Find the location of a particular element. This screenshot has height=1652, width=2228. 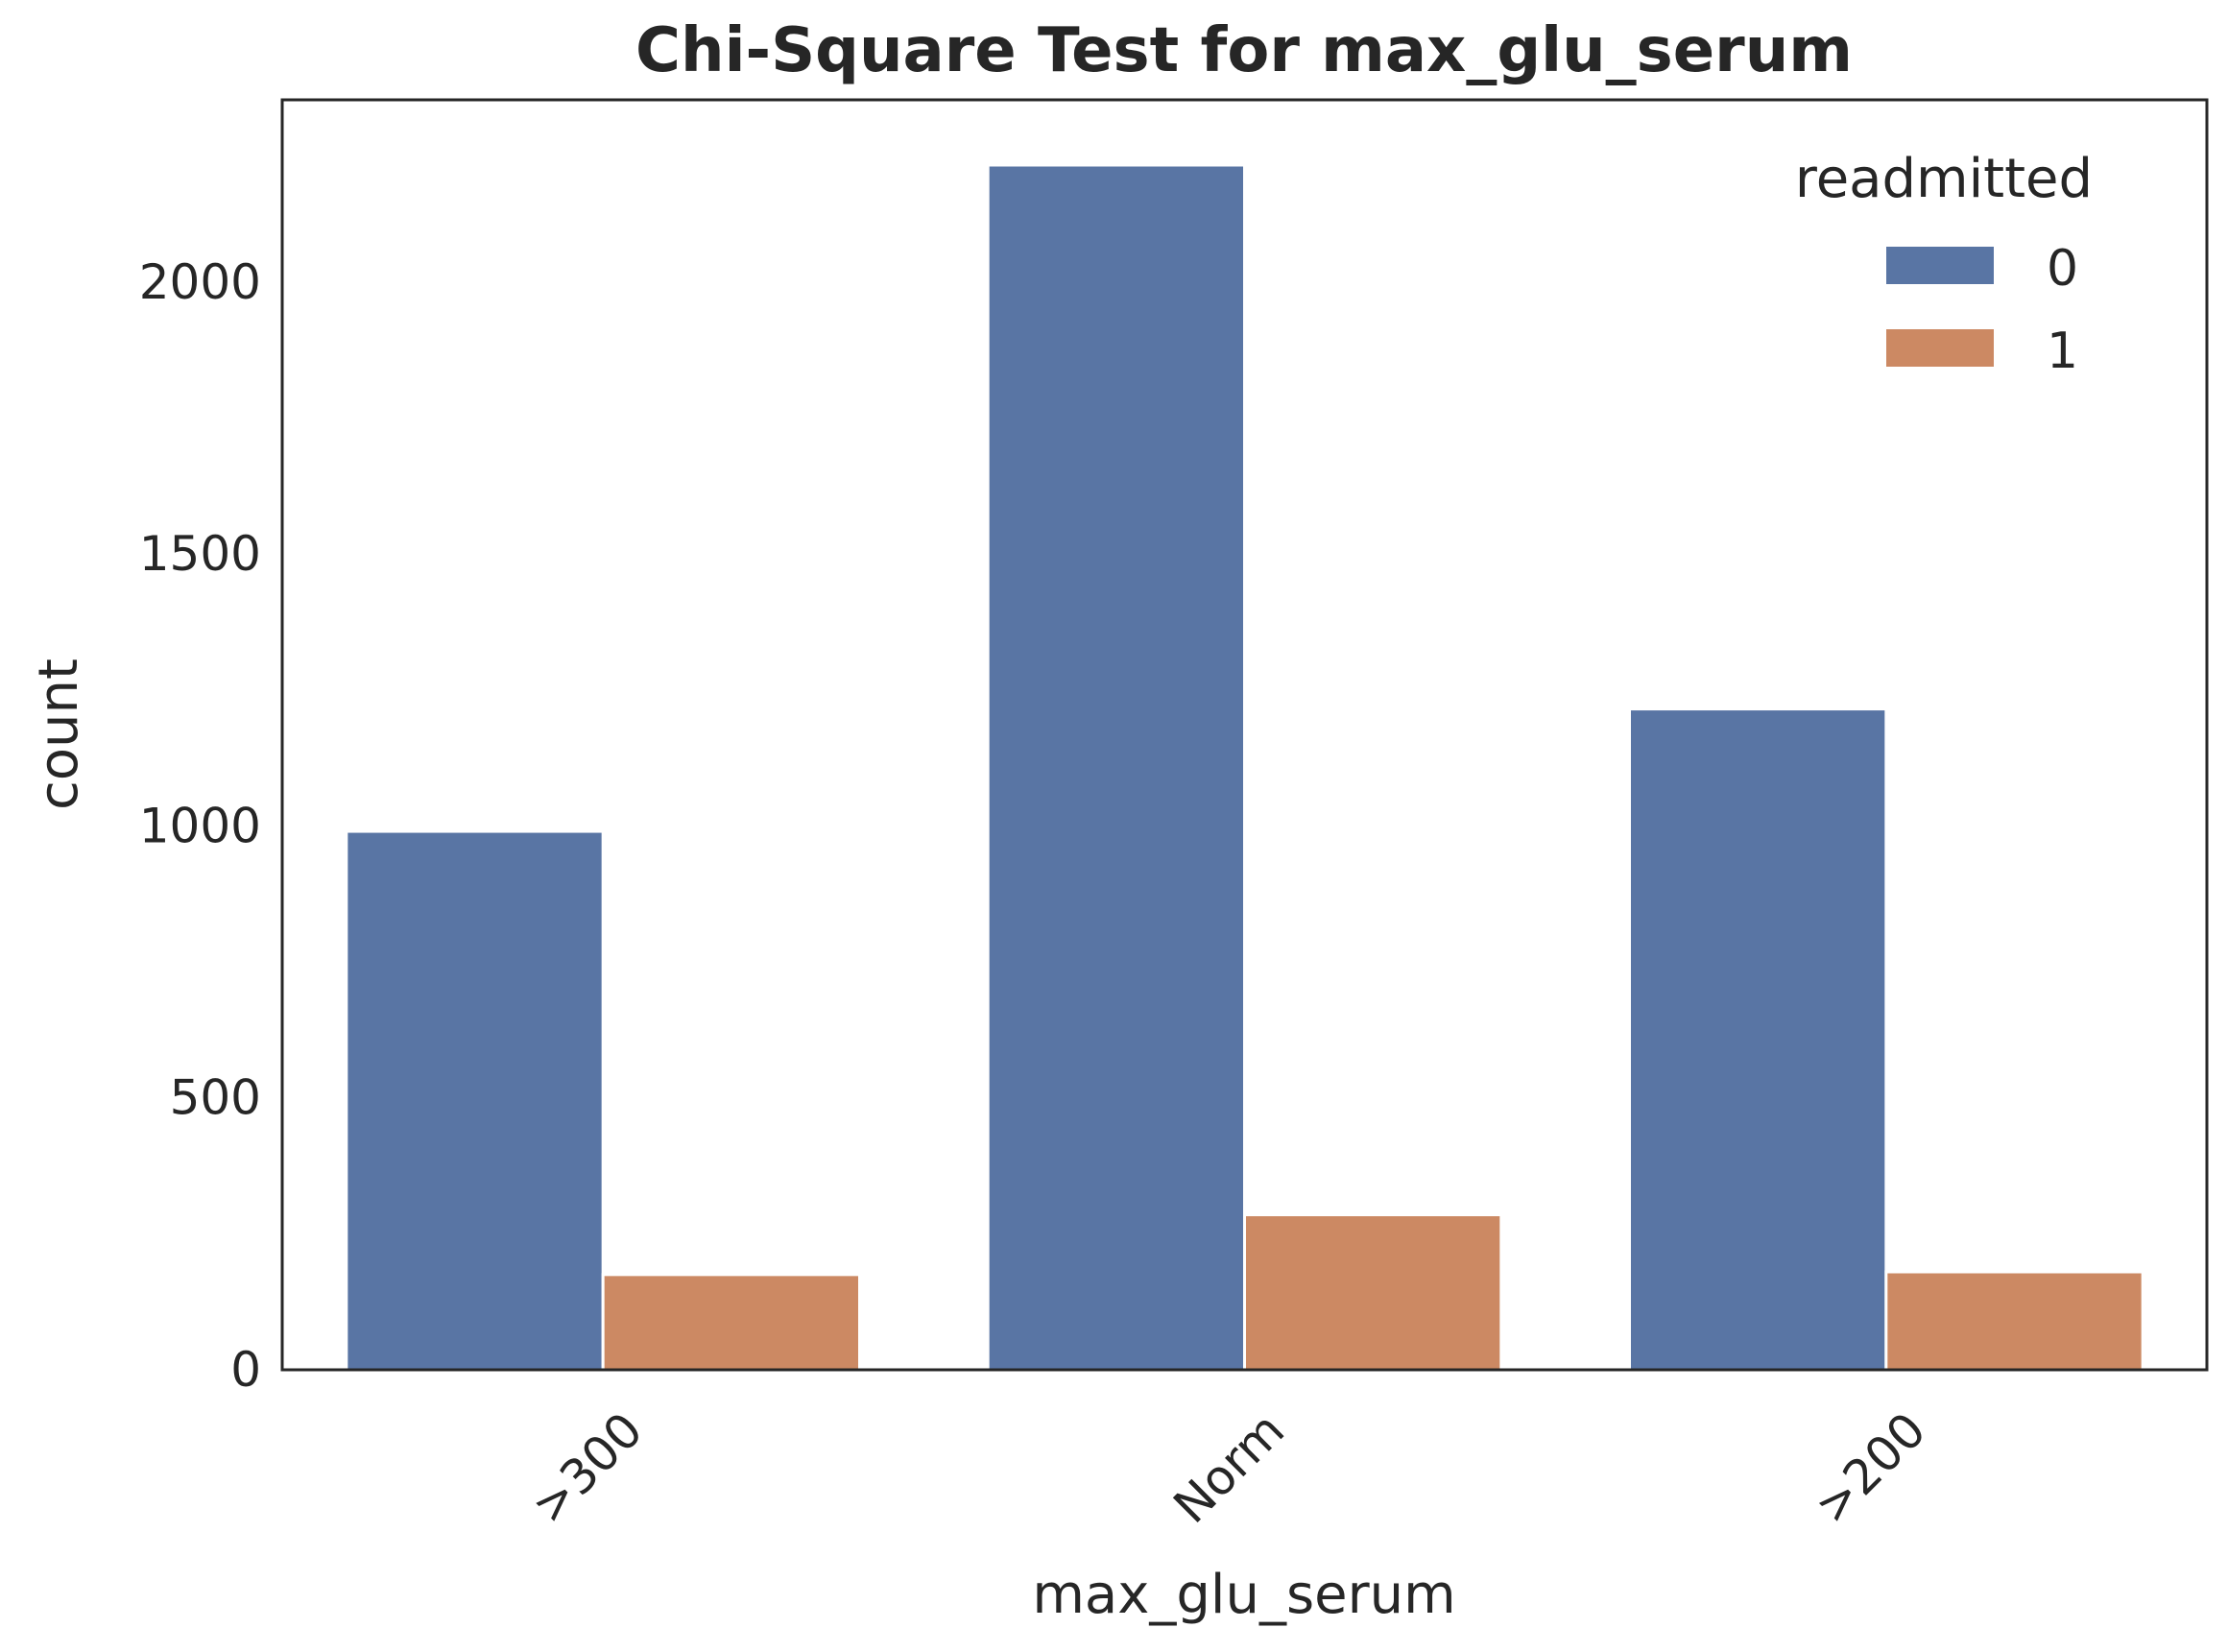

x-axis-ticks: >300 Norm >200 is located at coordinates (1229, 1468).